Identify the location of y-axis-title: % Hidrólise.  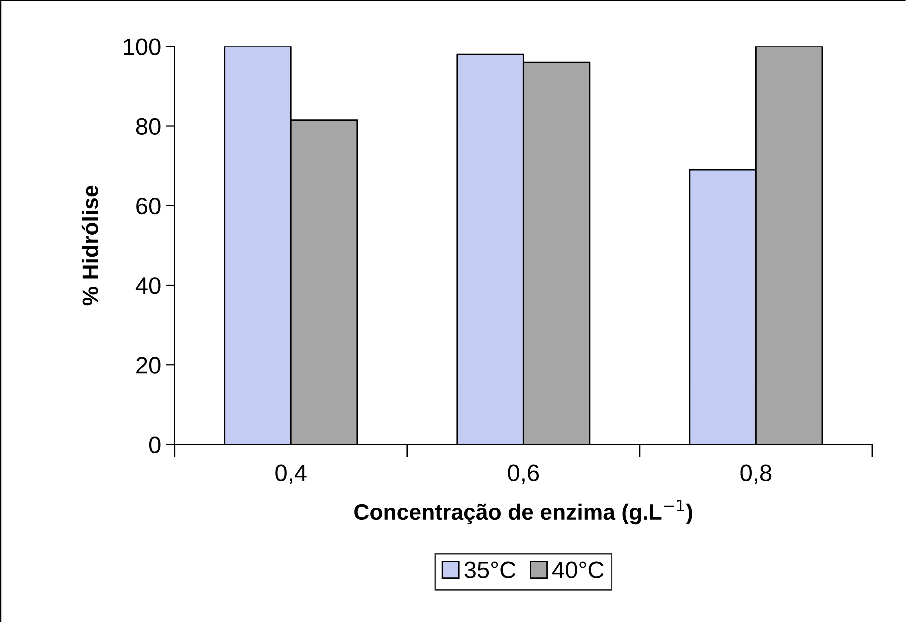
(90, 246).